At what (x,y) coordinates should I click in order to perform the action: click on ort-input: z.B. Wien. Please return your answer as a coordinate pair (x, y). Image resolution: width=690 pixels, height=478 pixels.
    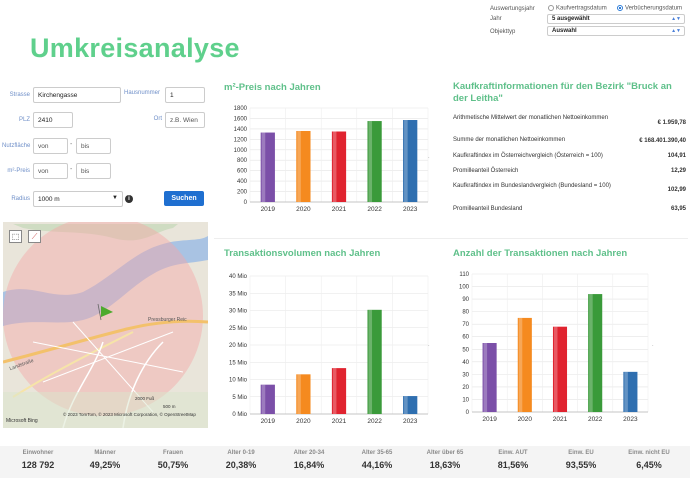
    Looking at the image, I should click on (185, 120).